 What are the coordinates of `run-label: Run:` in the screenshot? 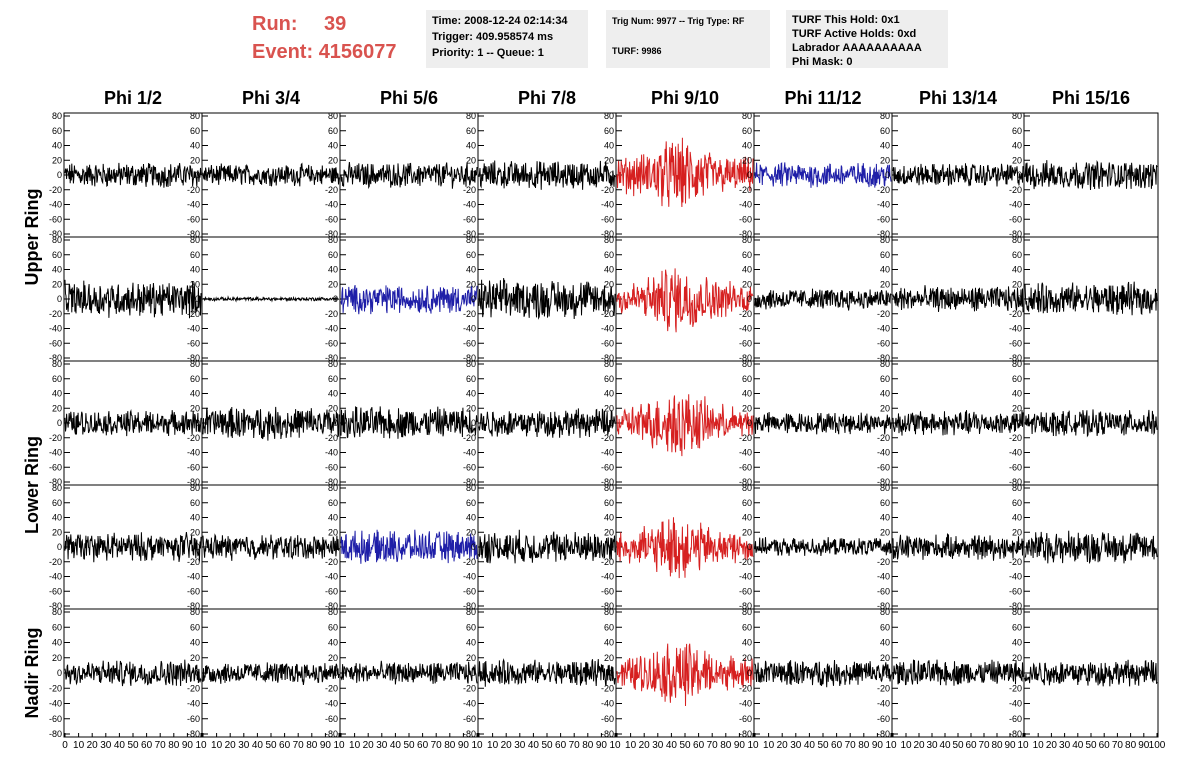 It's located at (275, 24).